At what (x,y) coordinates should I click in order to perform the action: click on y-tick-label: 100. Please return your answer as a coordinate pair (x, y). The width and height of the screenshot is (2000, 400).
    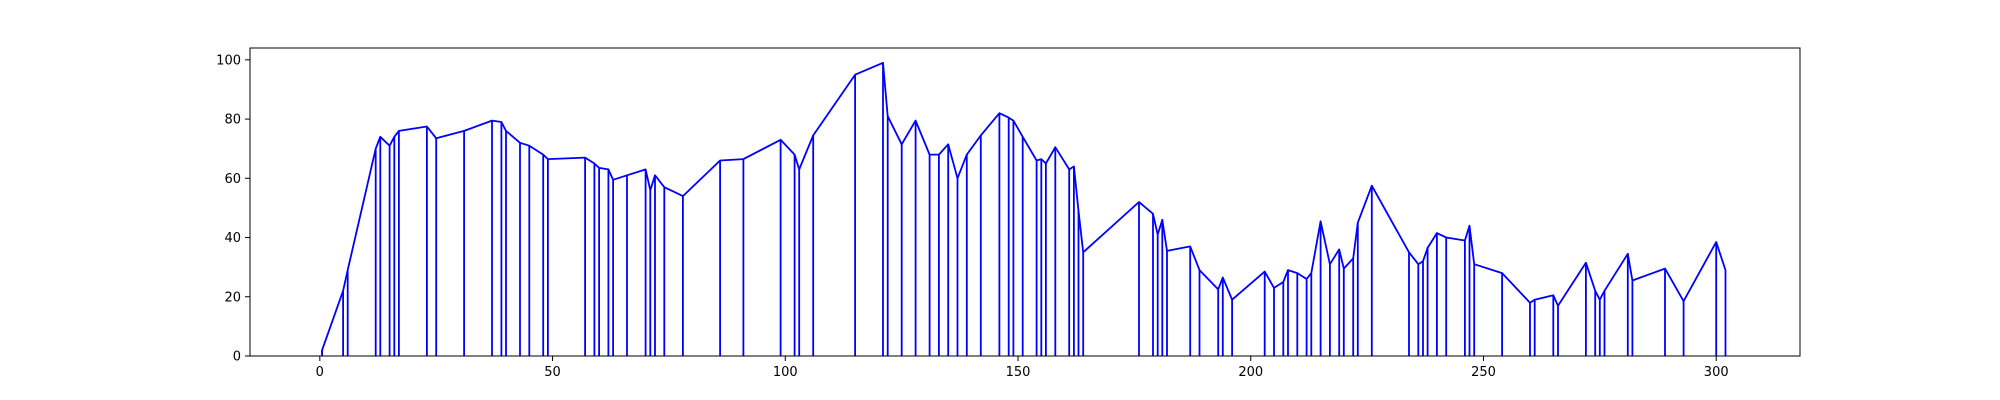
    Looking at the image, I should click on (228, 60).